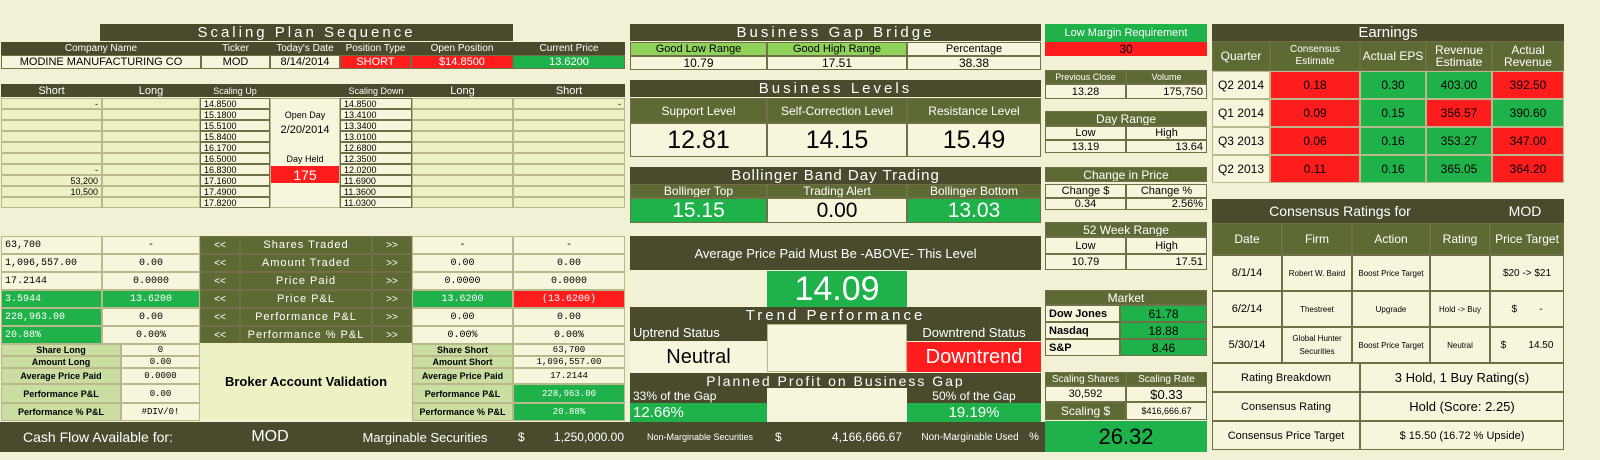 Image resolution: width=1600 pixels, height=460 pixels. What do you see at coordinates (1085, 77) in the screenshot?
I see `prev-close-header: Previous Close` at bounding box center [1085, 77].